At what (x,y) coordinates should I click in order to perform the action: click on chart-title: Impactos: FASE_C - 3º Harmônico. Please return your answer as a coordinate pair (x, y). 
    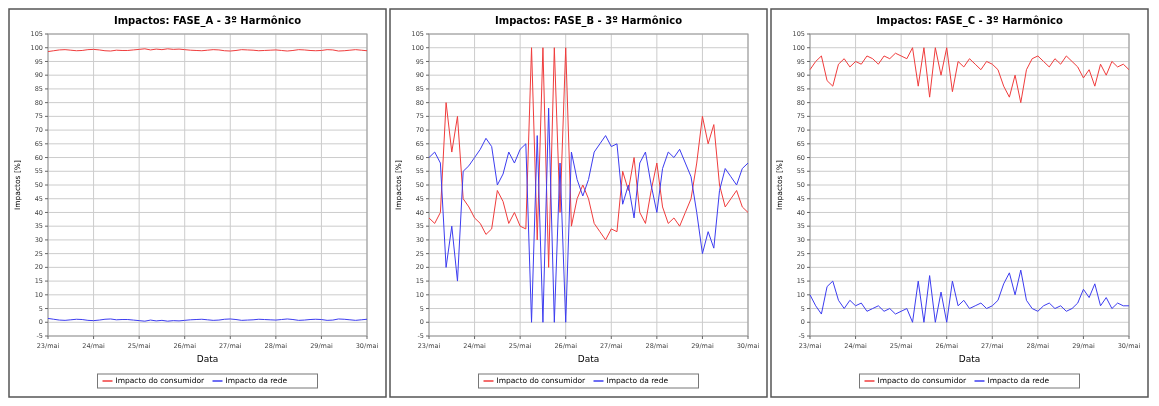
    Looking at the image, I should click on (969, 21).